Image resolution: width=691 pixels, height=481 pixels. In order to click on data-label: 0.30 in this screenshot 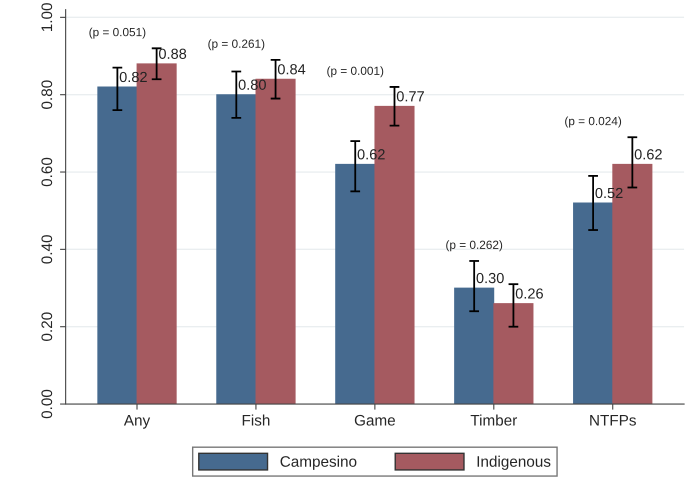, I will do `click(490, 278)`.